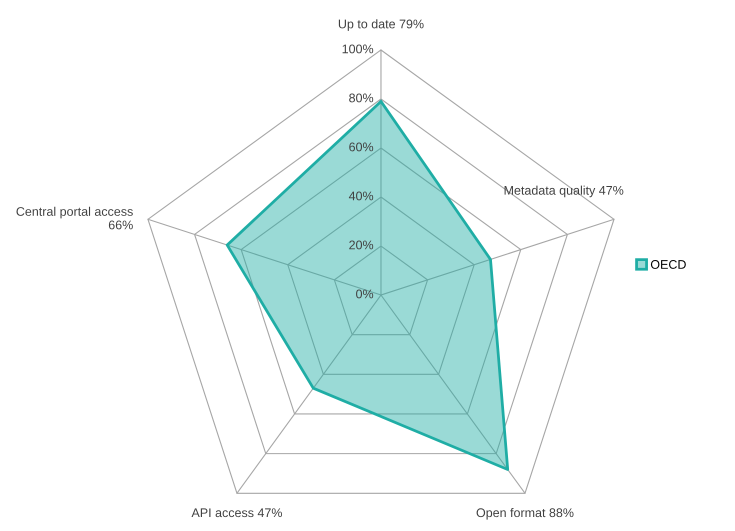 This screenshot has width=735, height=531. What do you see at coordinates (236, 513) in the screenshot?
I see `spoke-label: API access 47%` at bounding box center [236, 513].